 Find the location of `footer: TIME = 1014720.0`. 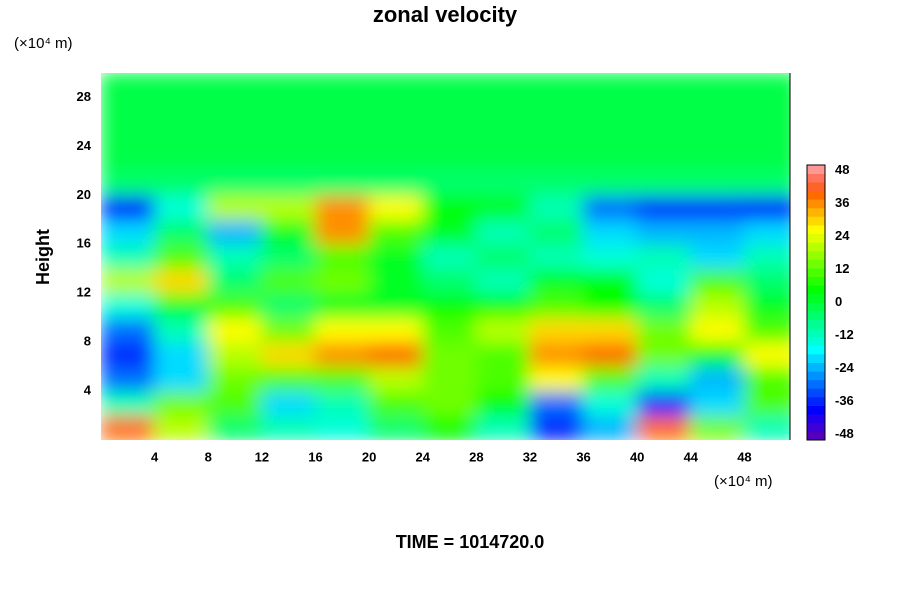

footer: TIME = 1014720.0 is located at coordinates (470, 542).